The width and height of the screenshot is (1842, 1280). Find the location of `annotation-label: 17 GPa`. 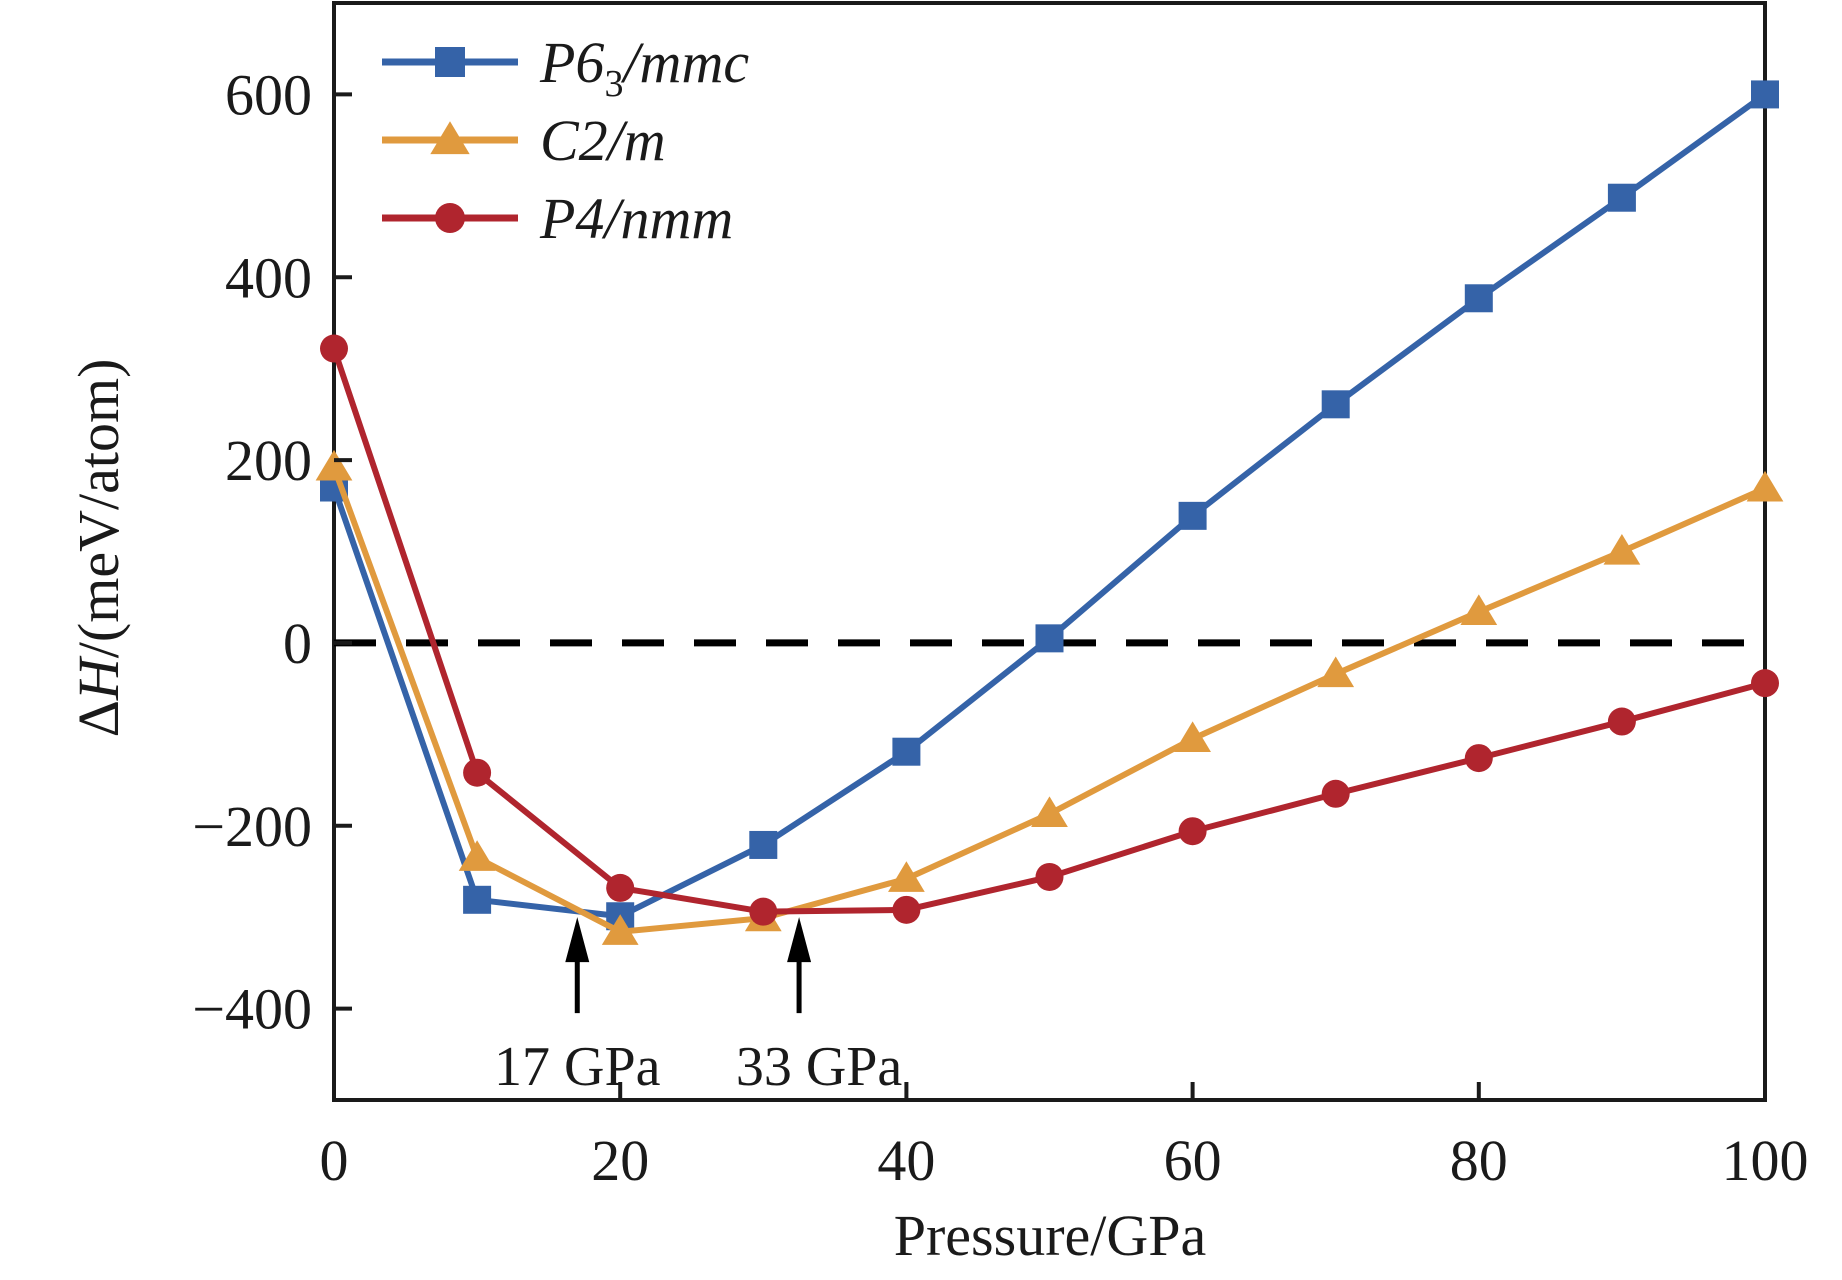

annotation-label: 17 GPa is located at coordinates (577, 1067).